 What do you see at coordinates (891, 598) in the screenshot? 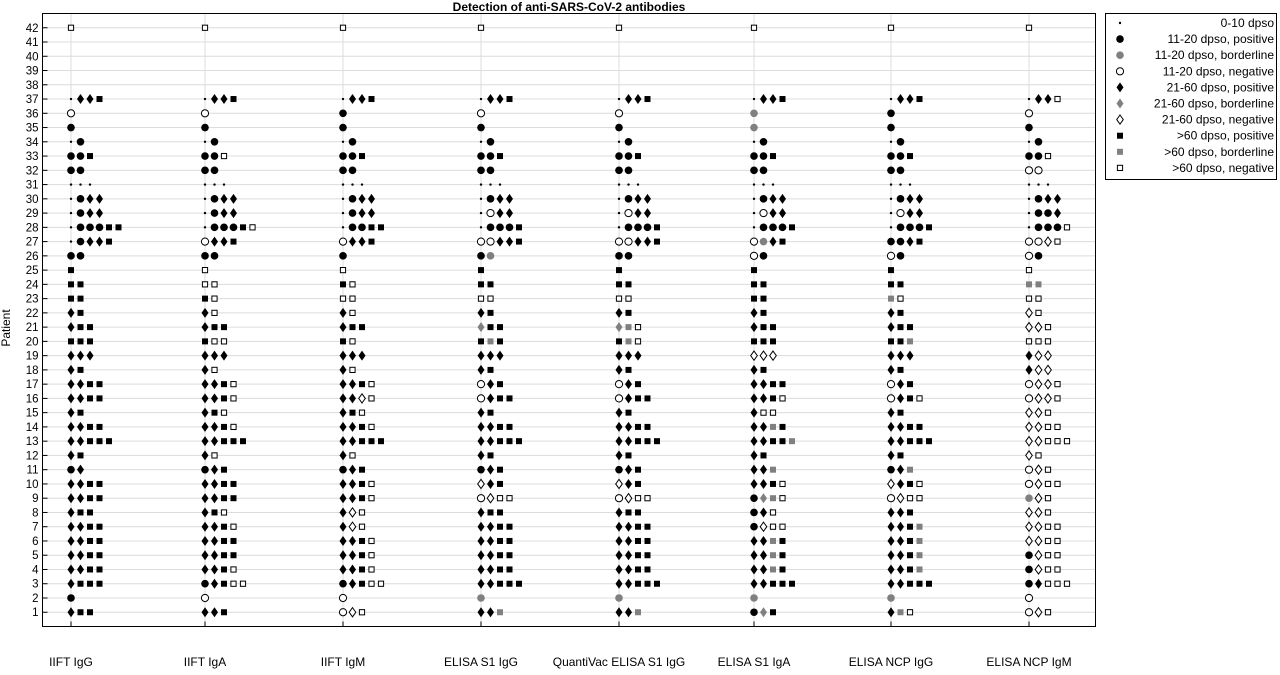
I see `data-point-c-border` at bounding box center [891, 598].